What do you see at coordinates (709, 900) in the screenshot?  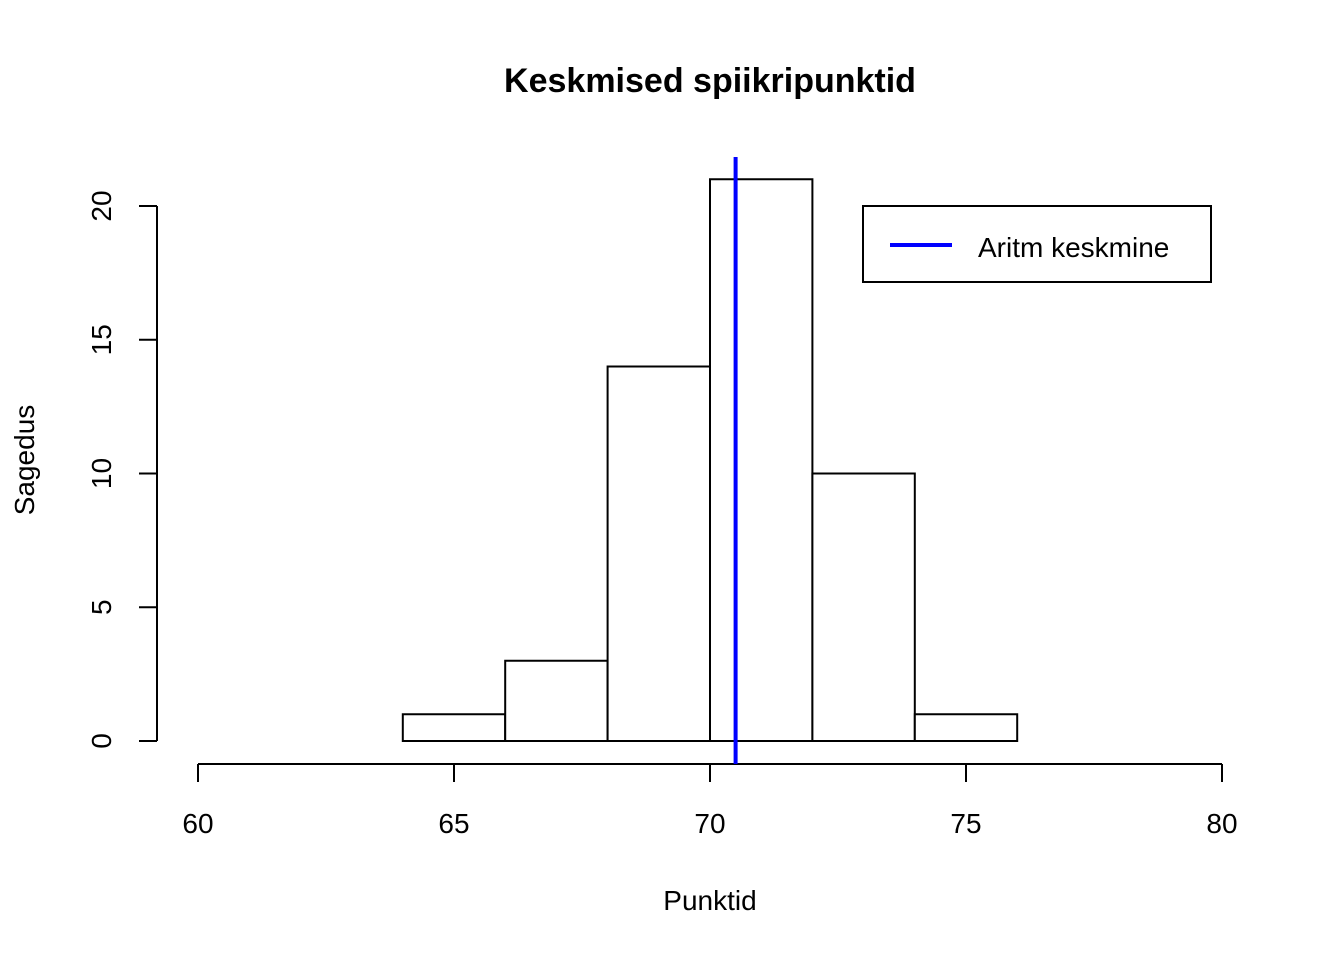 I see `x-axis-label: Punktid` at bounding box center [709, 900].